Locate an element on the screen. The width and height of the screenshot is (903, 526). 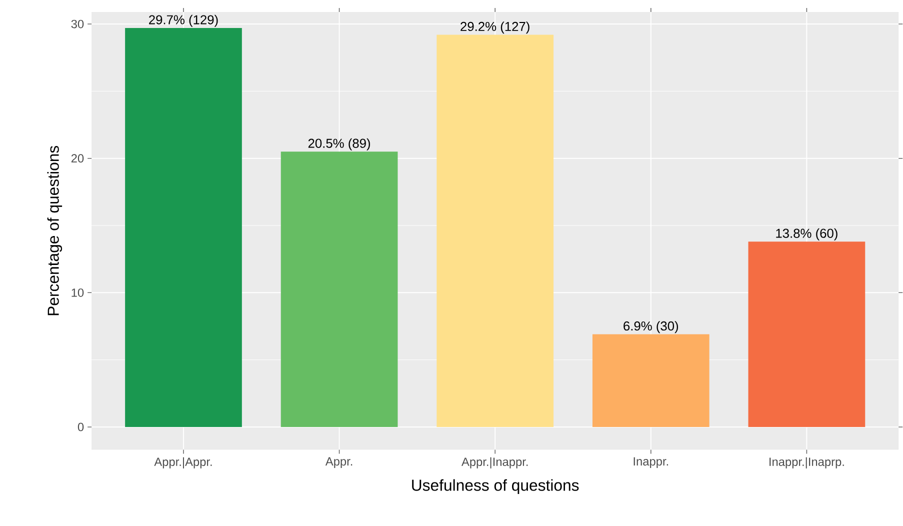
x-tick-label: Inappr. is located at coordinates (651, 462).